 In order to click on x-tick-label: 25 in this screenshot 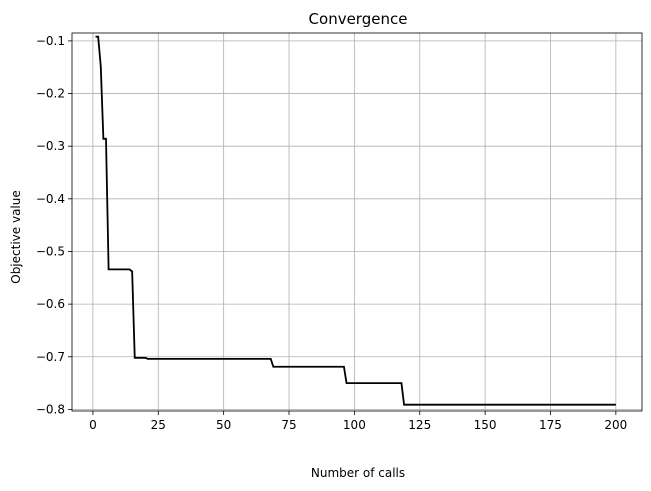, I will do `click(158, 425)`.